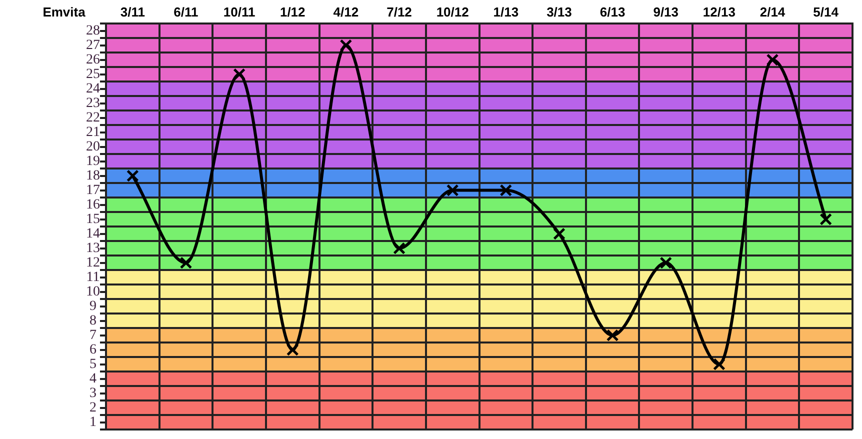 This screenshot has width=862, height=439. What do you see at coordinates (452, 12) in the screenshot?
I see `x-tick-label: 10/12` at bounding box center [452, 12].